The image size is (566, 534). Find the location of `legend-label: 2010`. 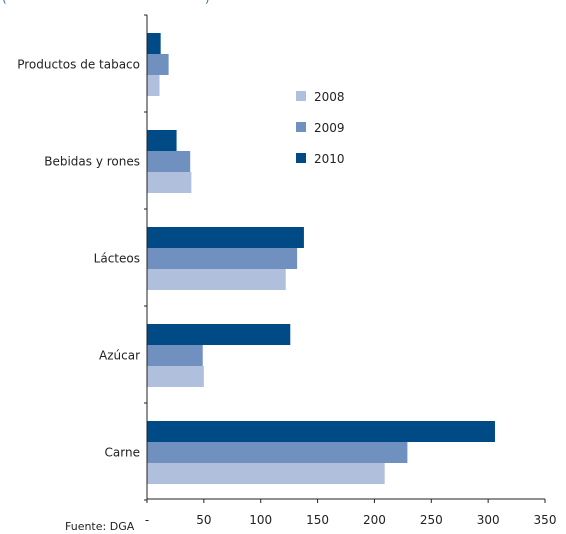

legend-label: 2010 is located at coordinates (329, 159).